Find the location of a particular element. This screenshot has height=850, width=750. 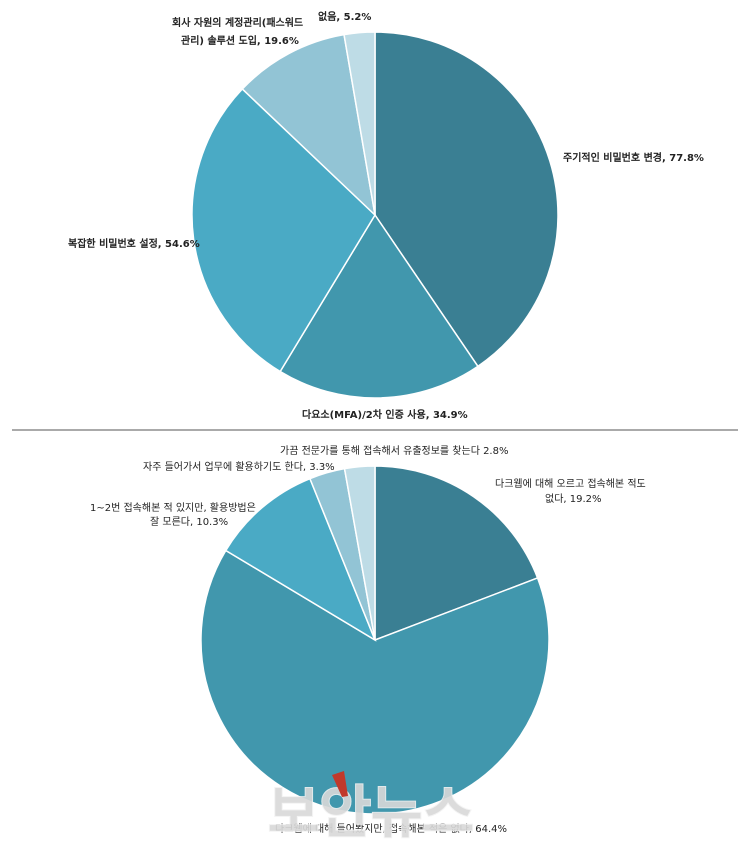

pie1-label-3-line1: 회사 자원의 계정관리(패스워드 is located at coordinates (237, 22).